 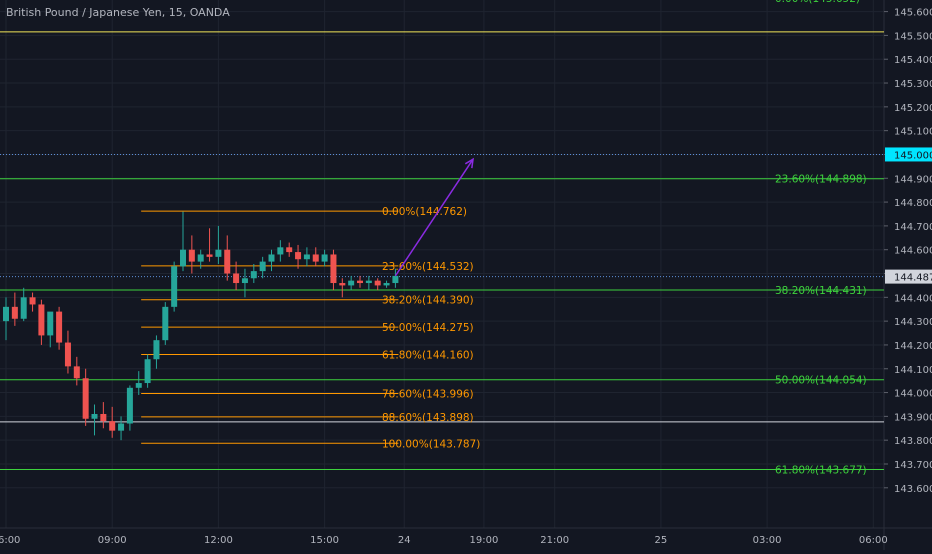 I want to click on chart-title: British Pound / Japanese Yen, 15, OANDA, so click(x=118, y=12).